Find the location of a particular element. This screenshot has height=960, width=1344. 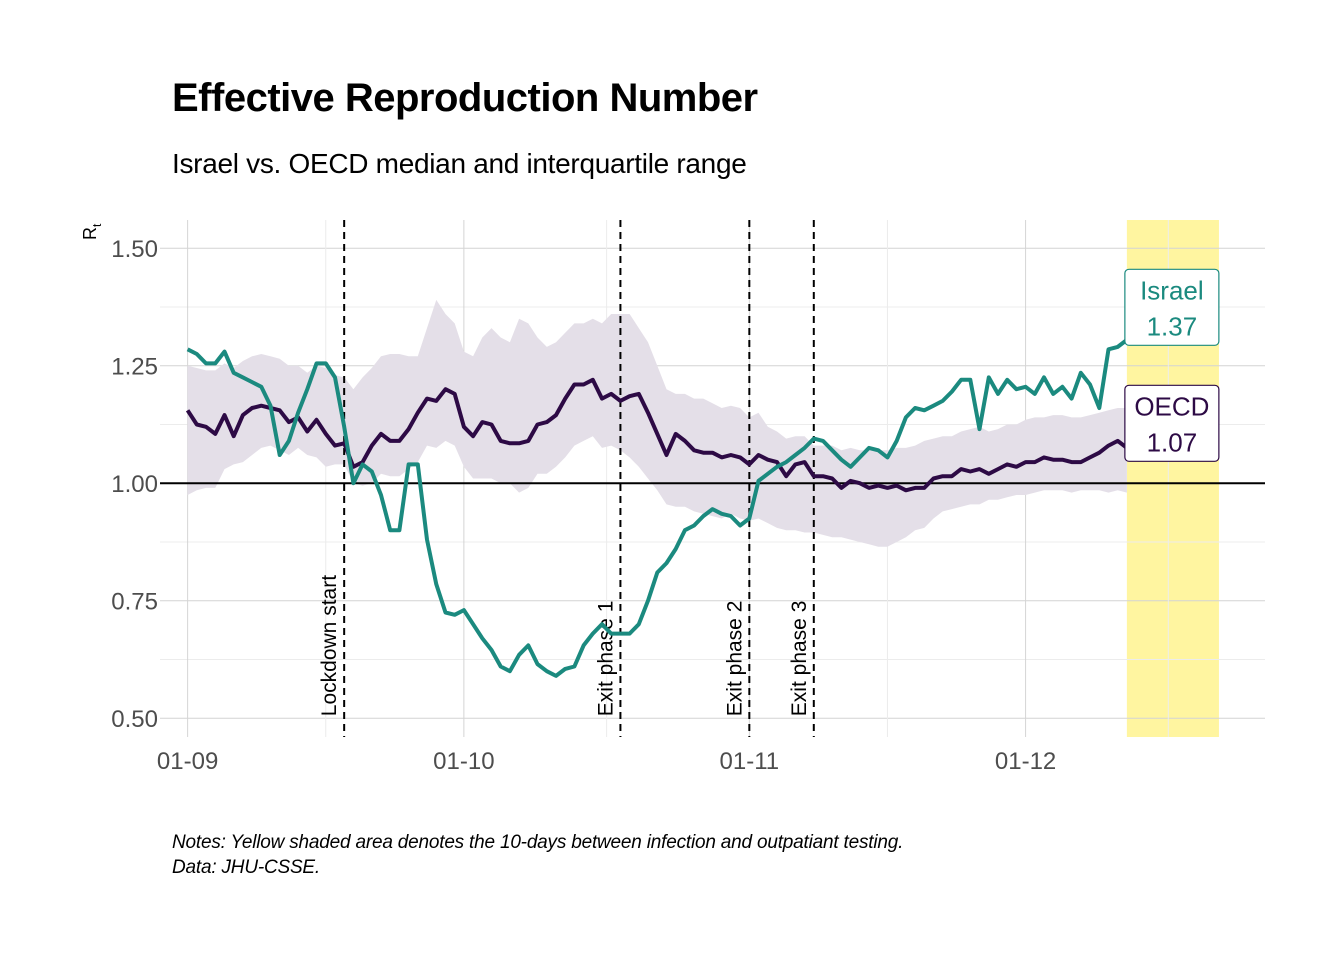

x-tick-label: 01-09 is located at coordinates (187, 761).